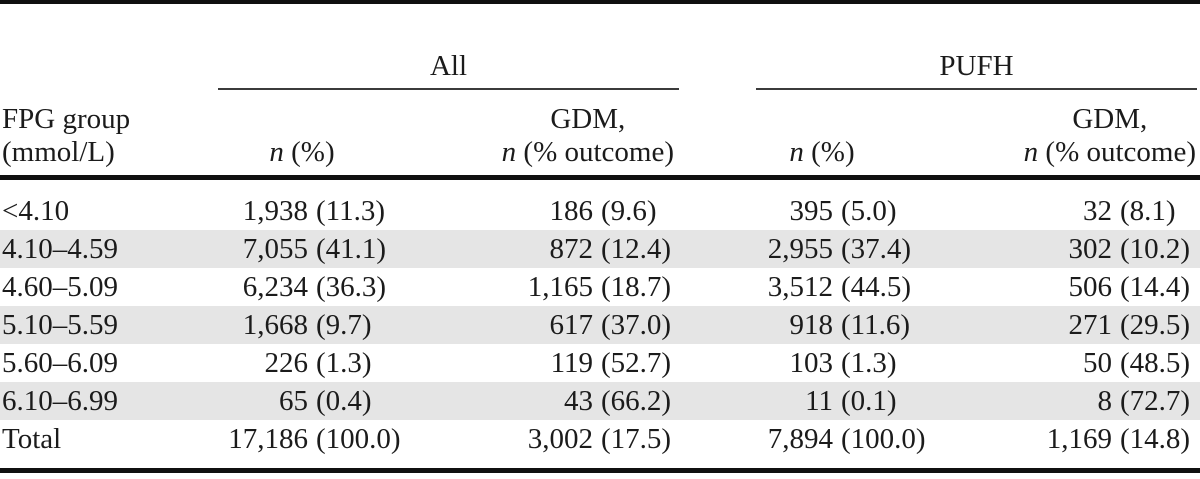  I want to click on n-pct-label: (%), so click(313, 152).